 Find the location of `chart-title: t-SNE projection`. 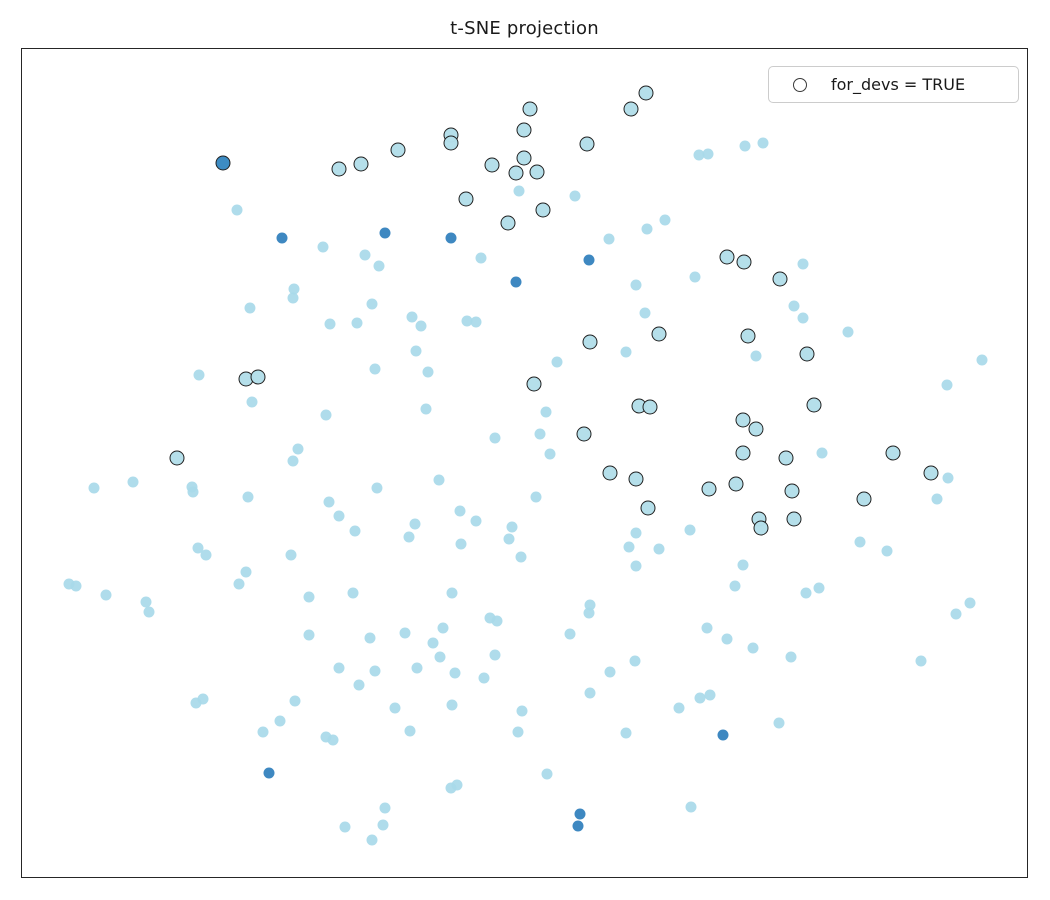

chart-title: t-SNE projection is located at coordinates (524, 28).